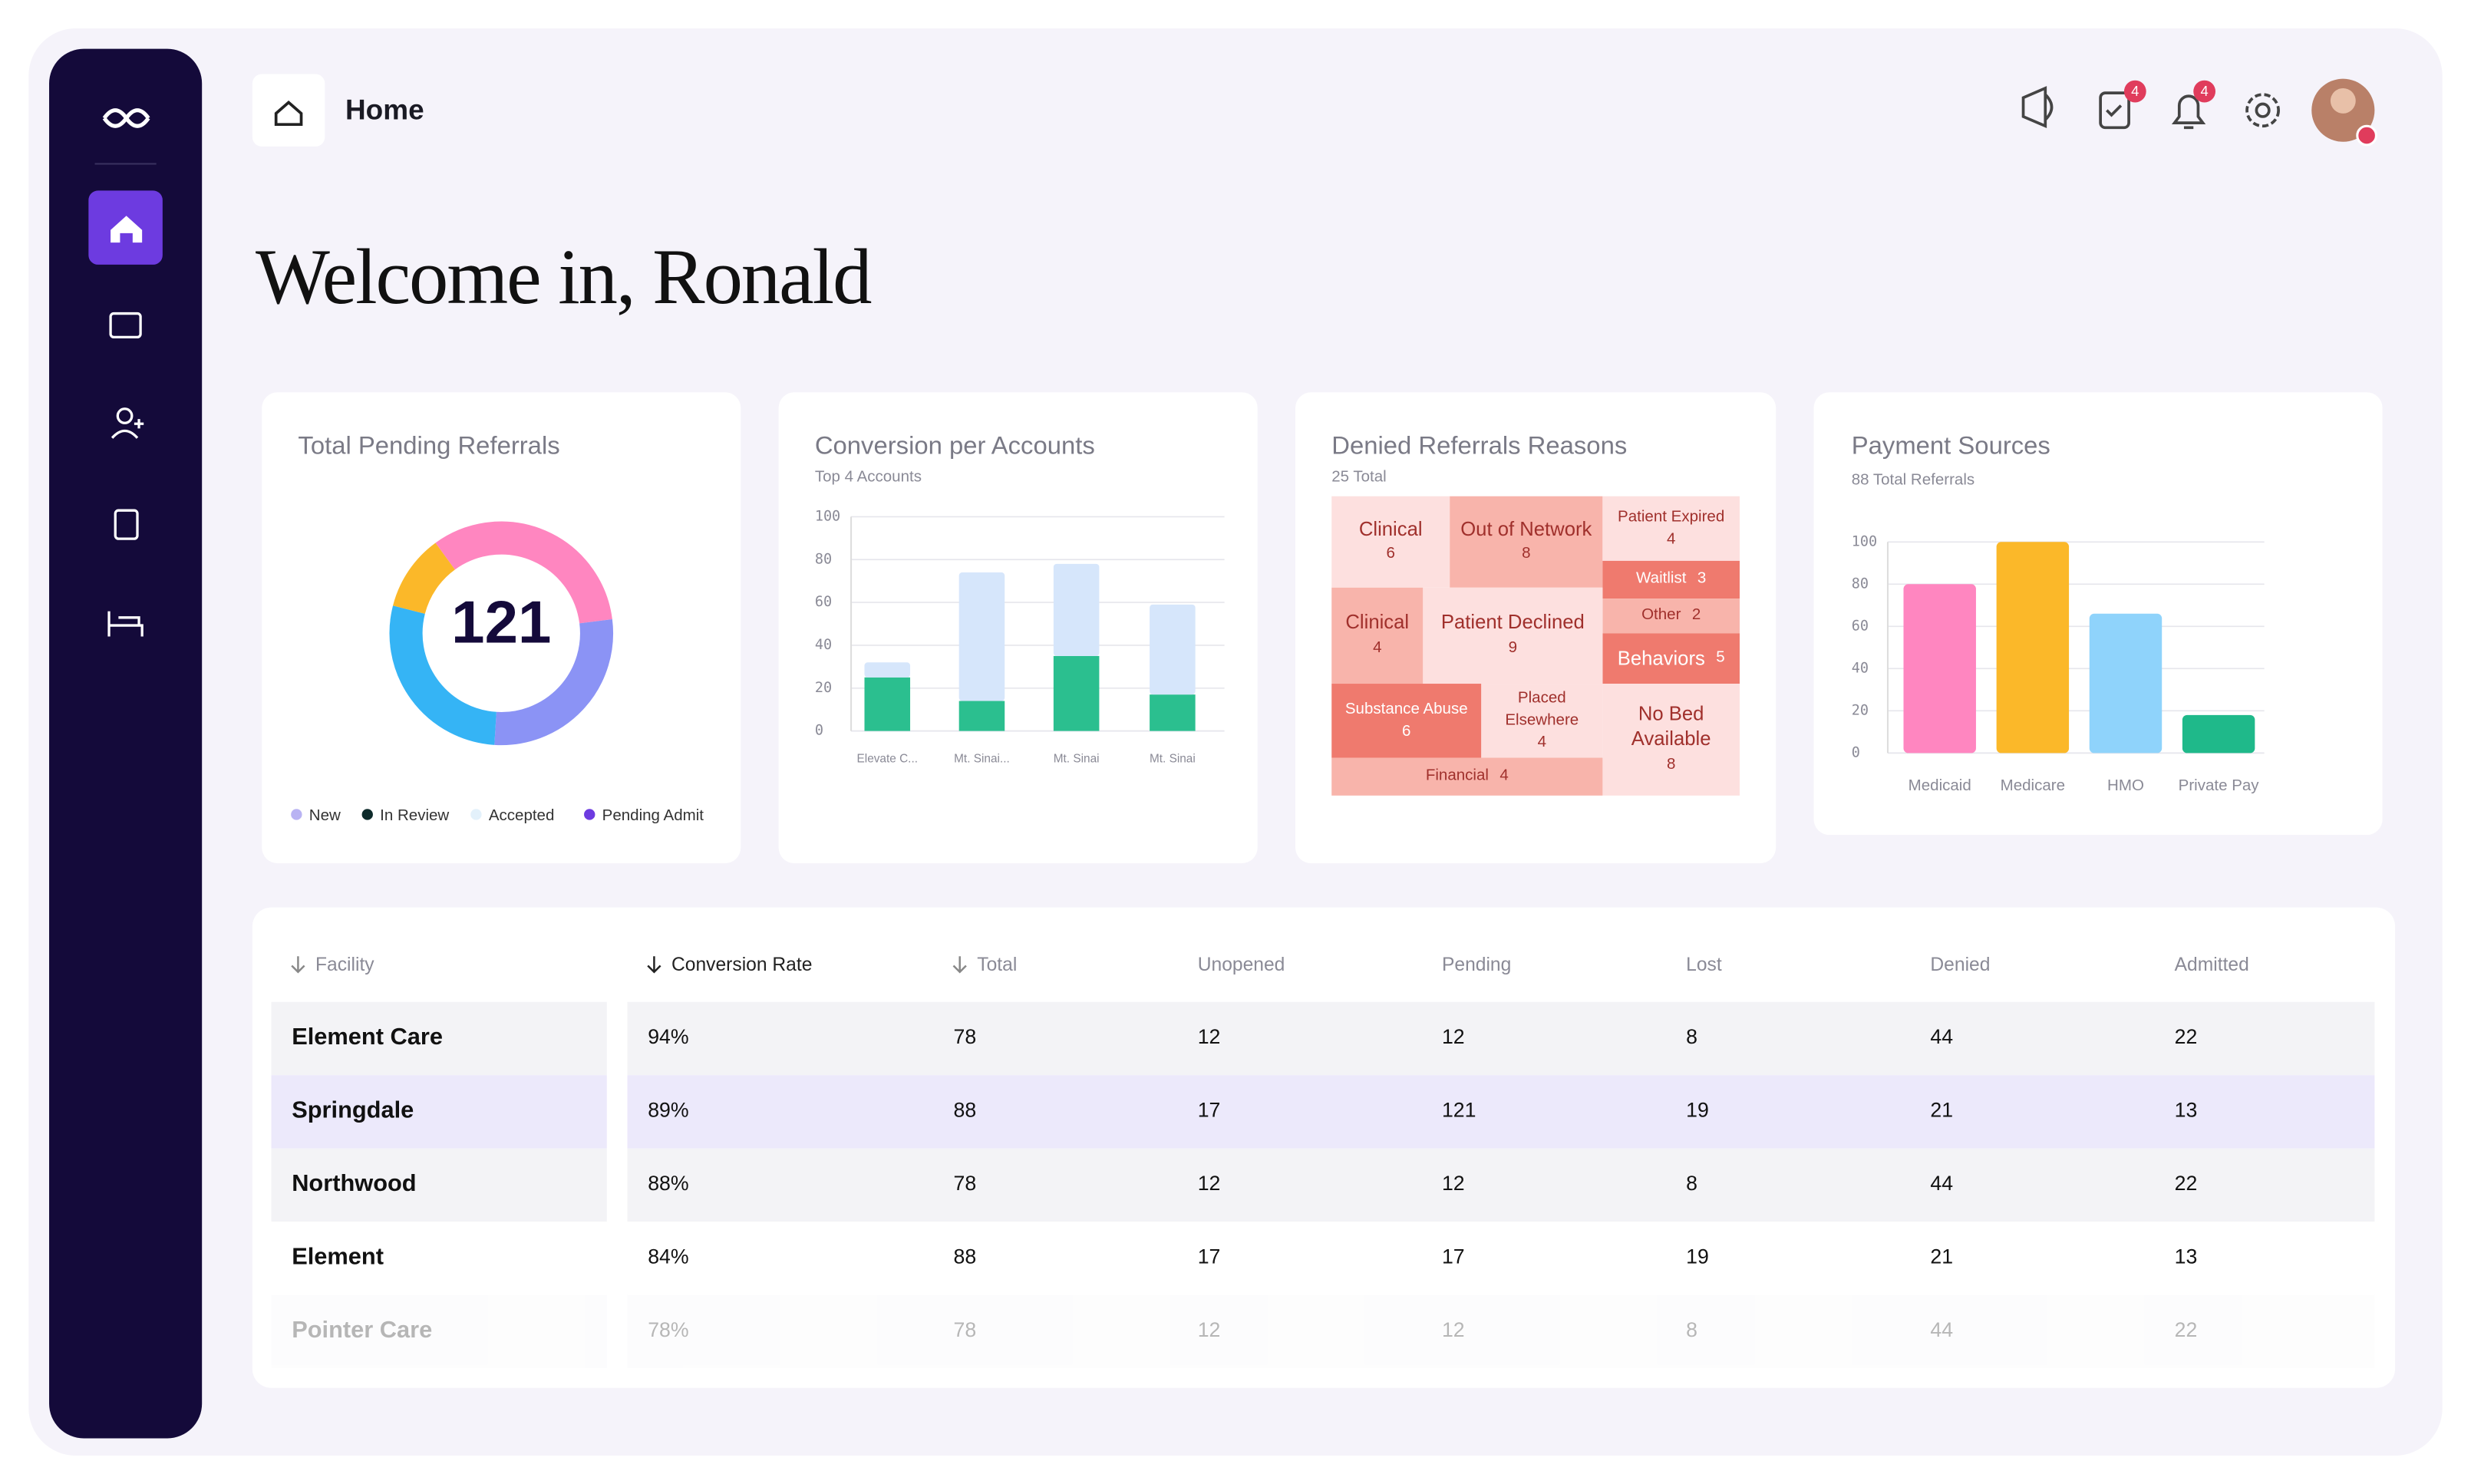  Describe the element at coordinates (823, 559) in the screenshot. I see `y-tick-label: 80` at that location.